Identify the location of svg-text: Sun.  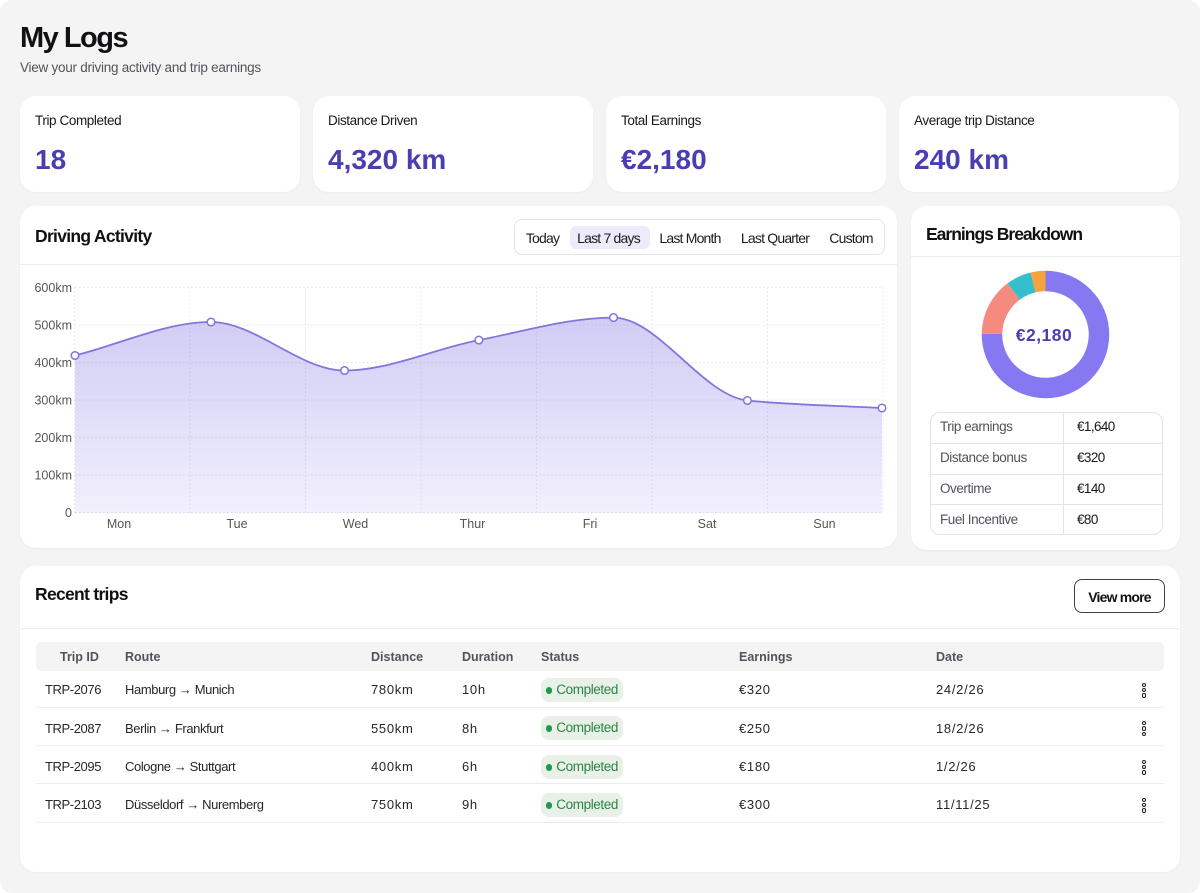
(824, 524).